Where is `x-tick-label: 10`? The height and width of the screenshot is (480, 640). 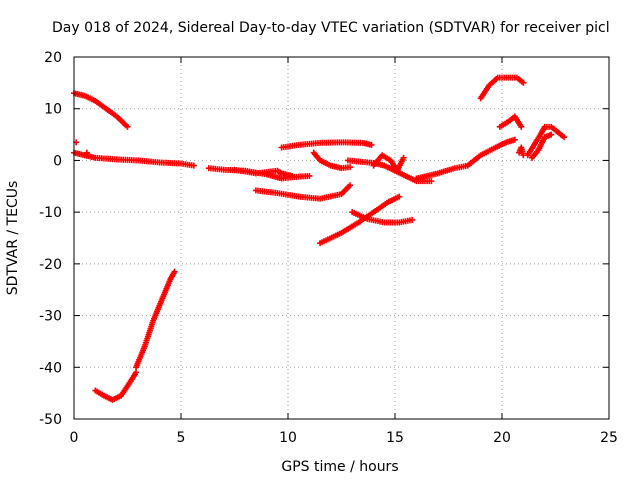
x-tick-label: 10 is located at coordinates (288, 438).